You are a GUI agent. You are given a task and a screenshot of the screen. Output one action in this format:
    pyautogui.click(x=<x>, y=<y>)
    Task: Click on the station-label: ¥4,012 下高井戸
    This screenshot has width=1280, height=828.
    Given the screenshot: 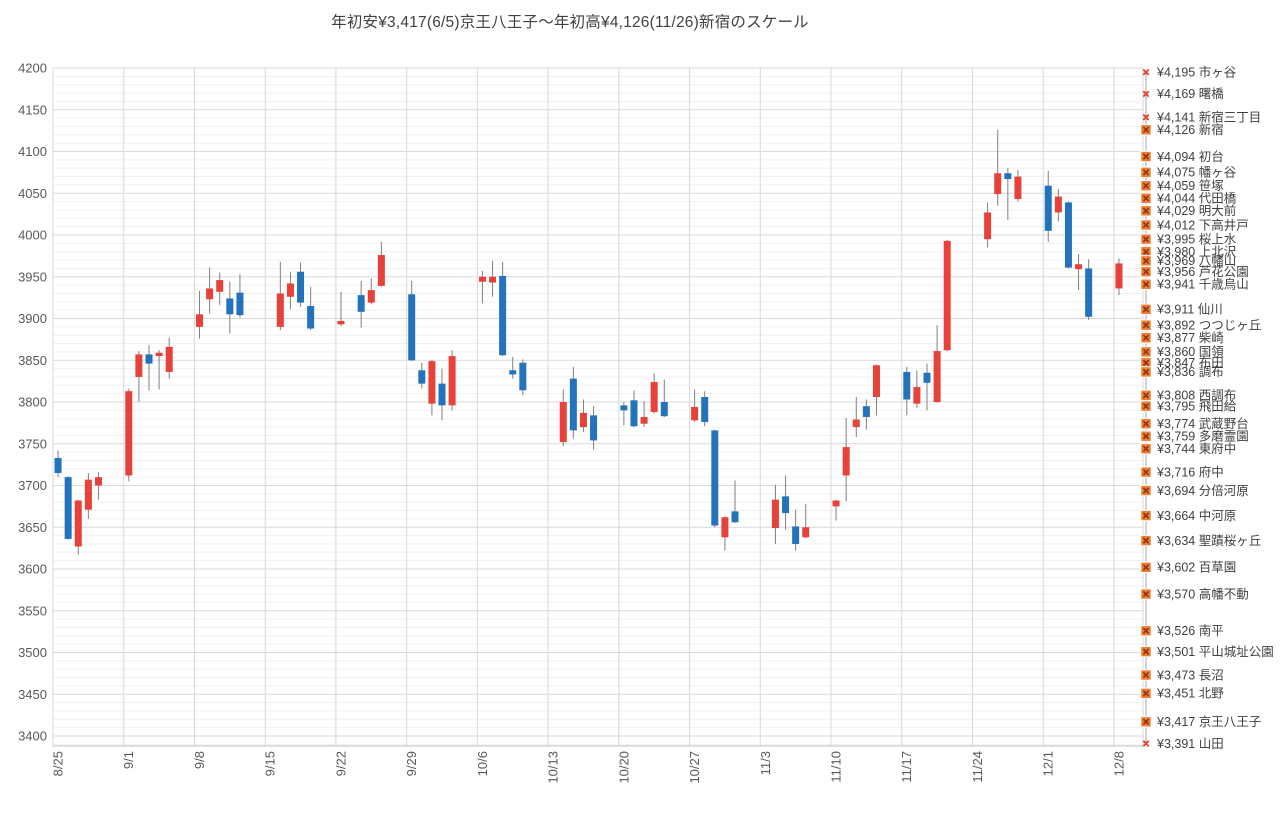 What is the action you would take?
    pyautogui.click(x=1202, y=224)
    